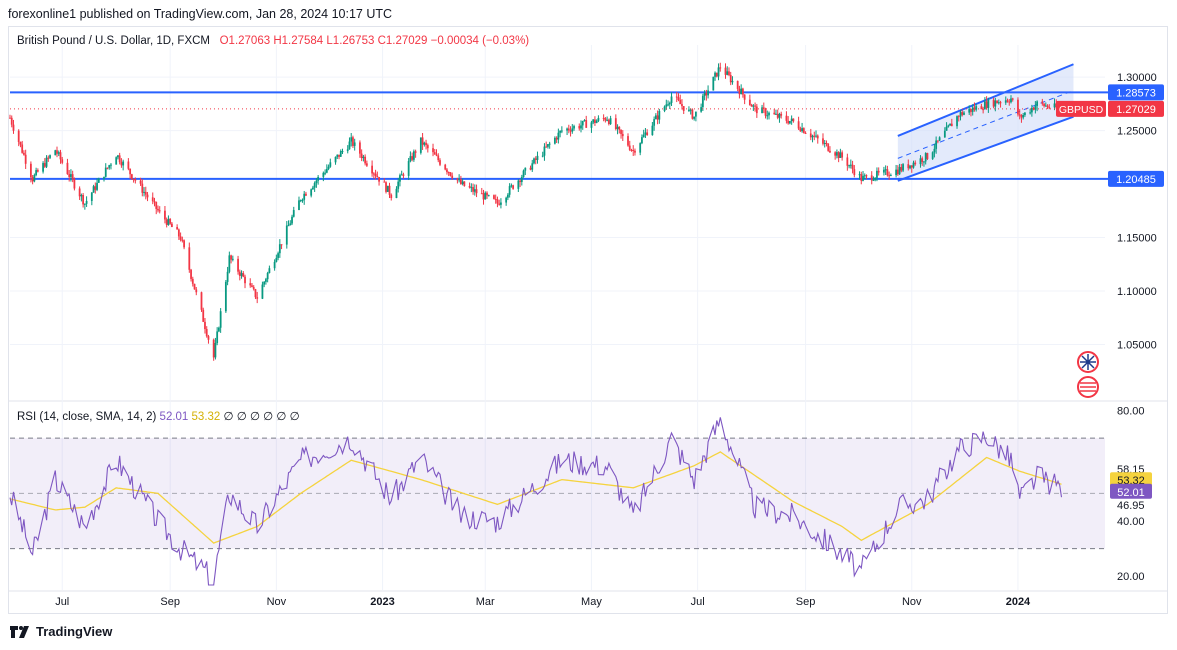 The height and width of the screenshot is (650, 1177). I want to click on channel-fill, so click(985, 122).